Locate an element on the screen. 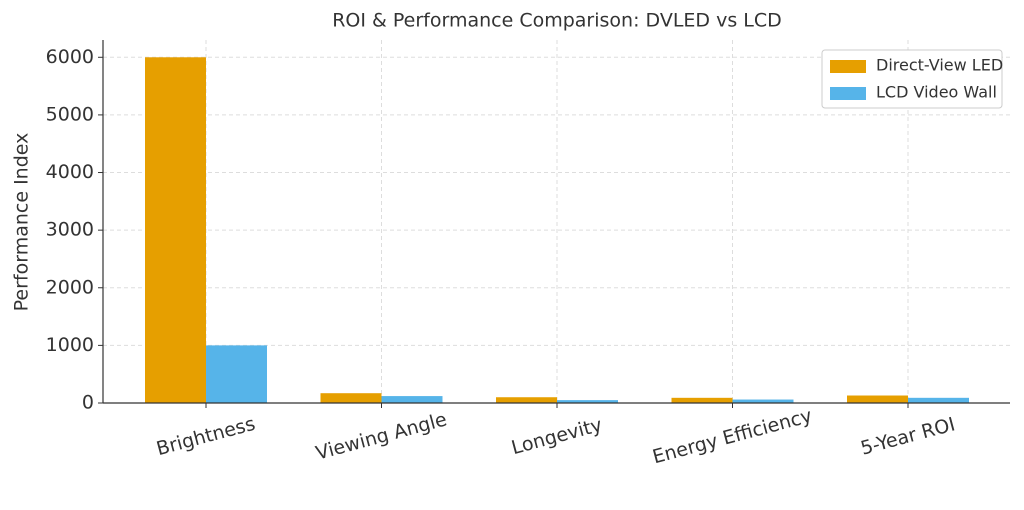 The height and width of the screenshot is (510, 1024). y-tick-label: 4000 is located at coordinates (70, 172).